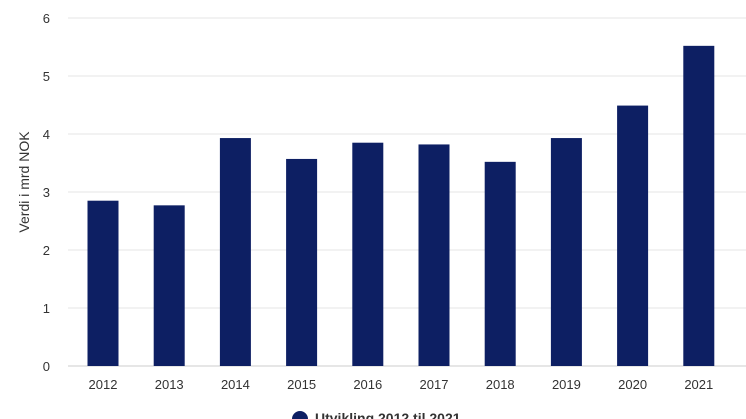 The image size is (746, 419). What do you see at coordinates (566, 252) in the screenshot?
I see `bar-2019` at bounding box center [566, 252].